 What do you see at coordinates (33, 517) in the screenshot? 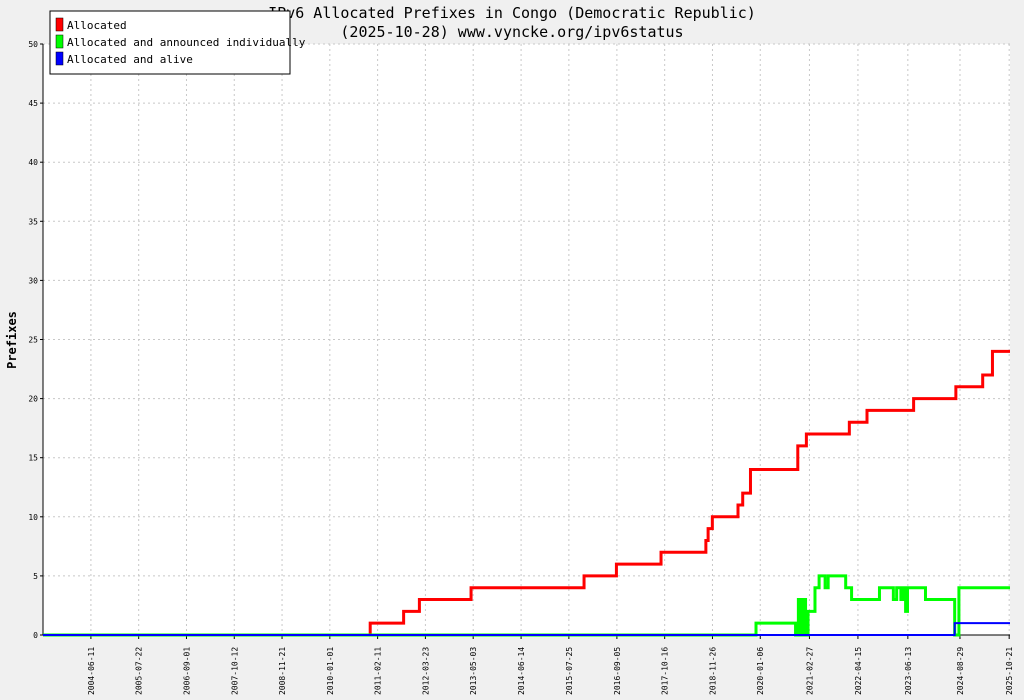
I see `y-tick-label: 10` at bounding box center [33, 517].